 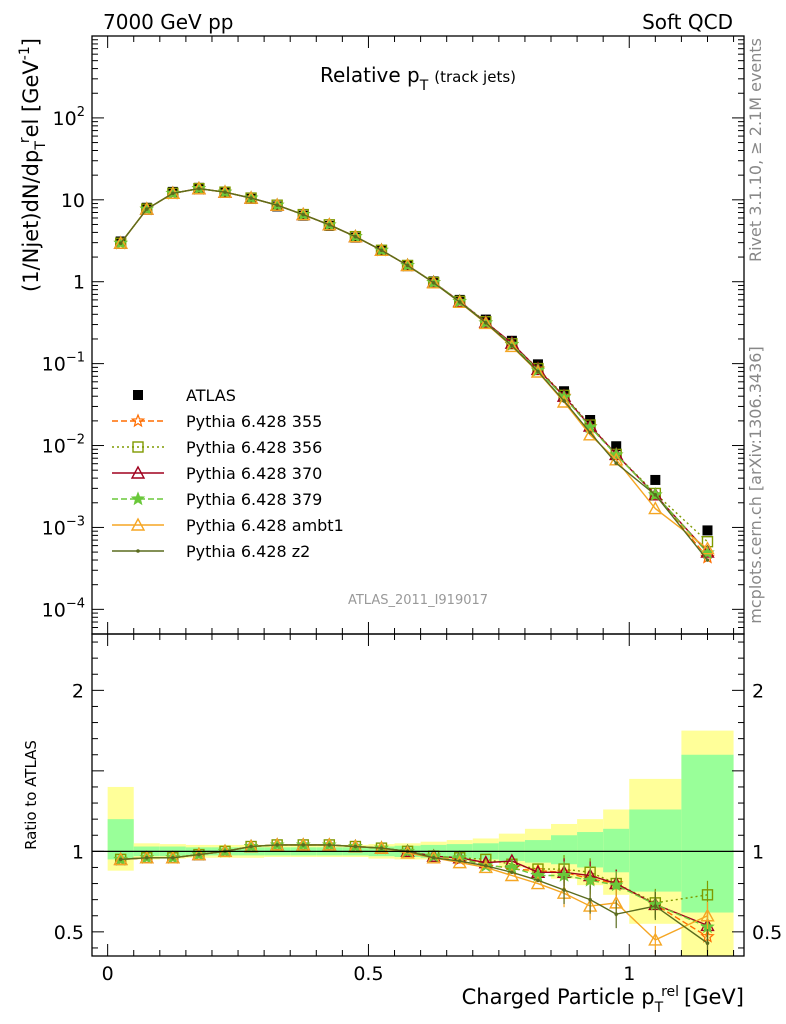 What do you see at coordinates (248, 551) in the screenshot?
I see `legend-label: Pythia 6.428 z2` at bounding box center [248, 551].